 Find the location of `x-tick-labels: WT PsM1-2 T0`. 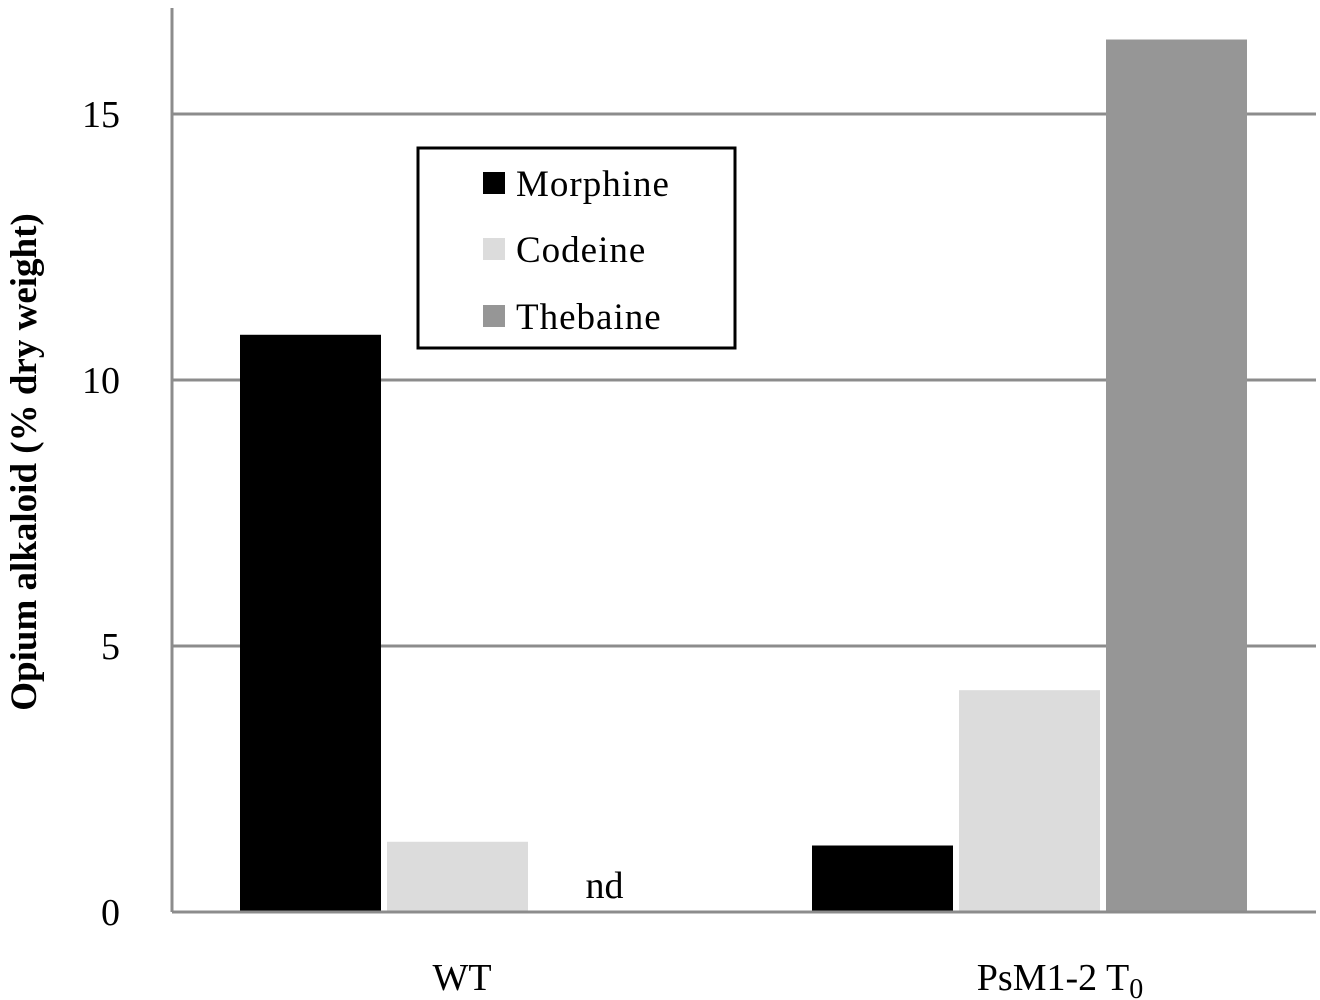

x-tick-labels: WT PsM1-2 T0 is located at coordinates (787, 978).